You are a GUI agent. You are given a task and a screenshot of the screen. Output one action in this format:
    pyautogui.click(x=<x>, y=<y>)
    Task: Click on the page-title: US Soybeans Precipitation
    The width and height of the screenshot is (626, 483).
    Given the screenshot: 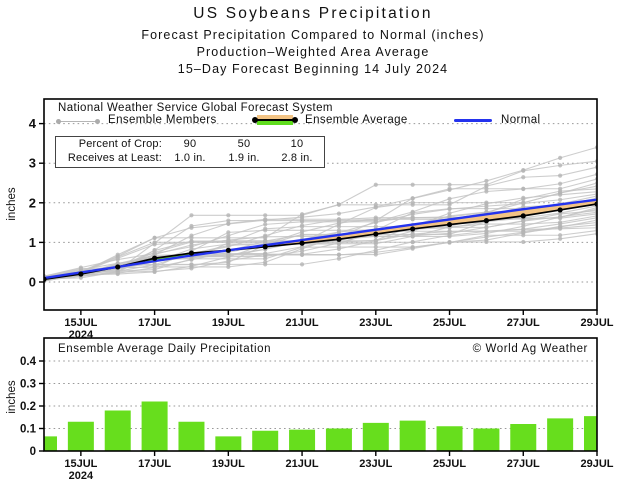 What is the action you would take?
    pyautogui.click(x=313, y=13)
    